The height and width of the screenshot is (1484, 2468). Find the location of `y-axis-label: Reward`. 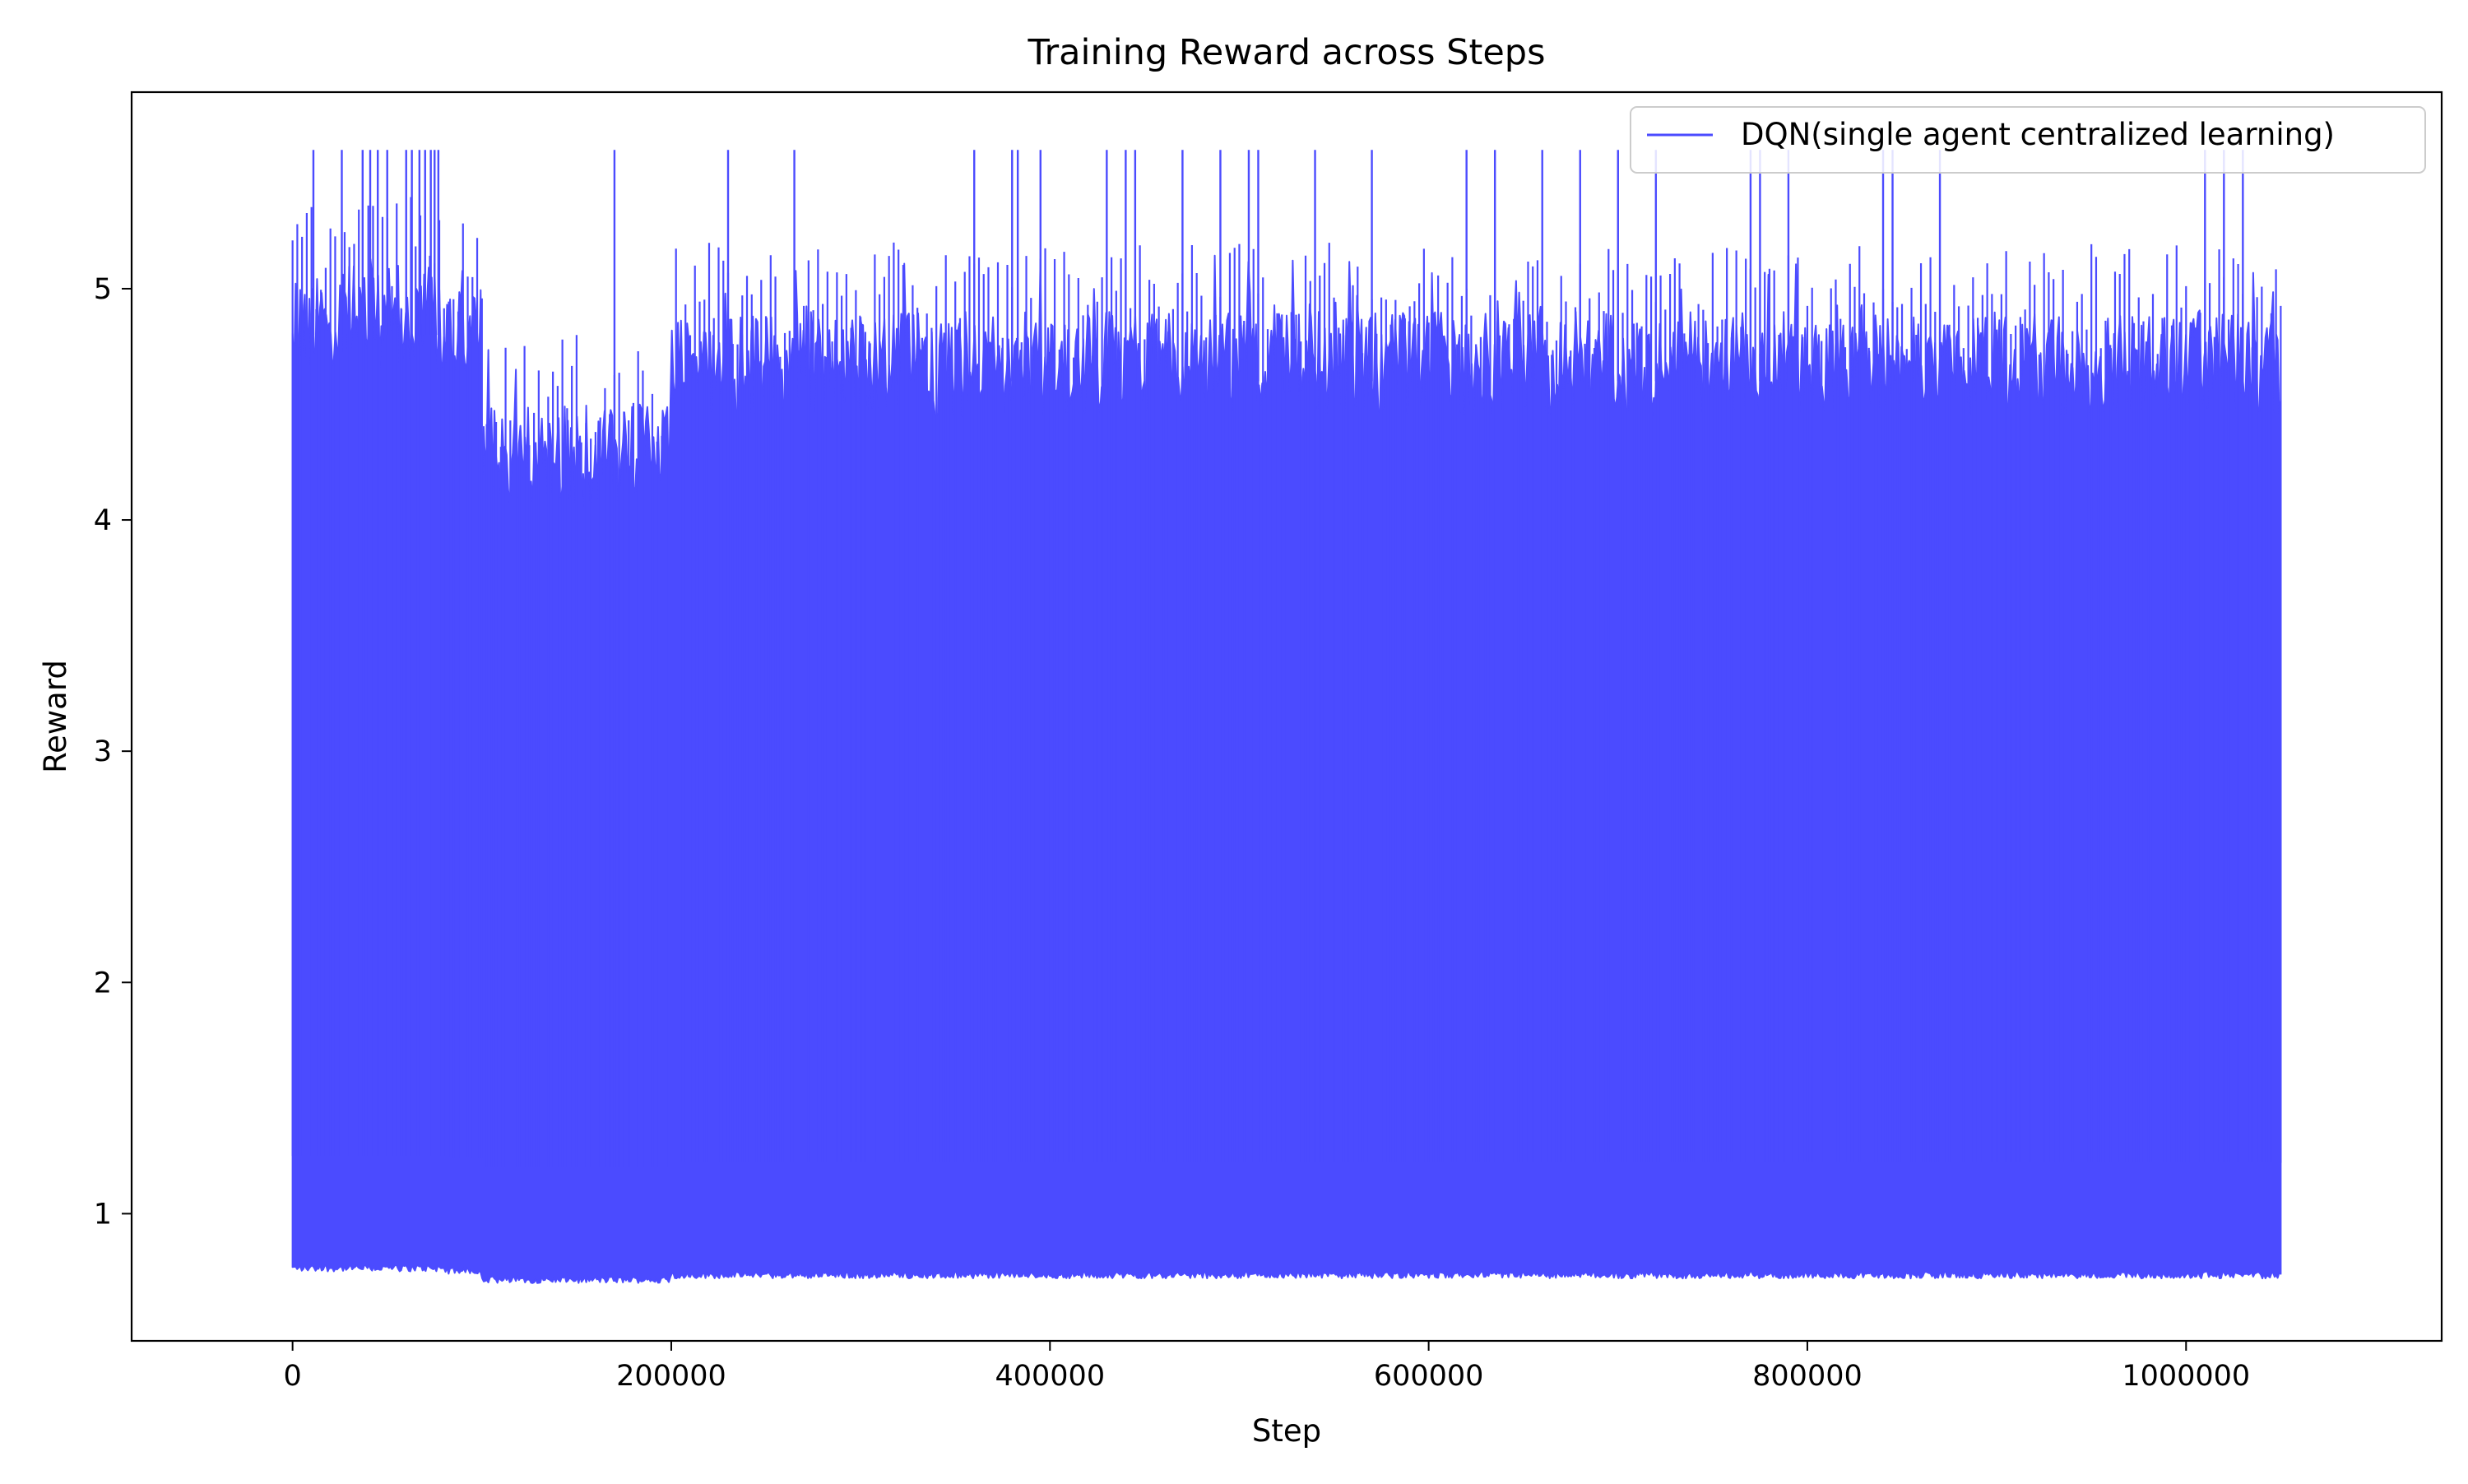

y-axis-label: Reward is located at coordinates (55, 716).